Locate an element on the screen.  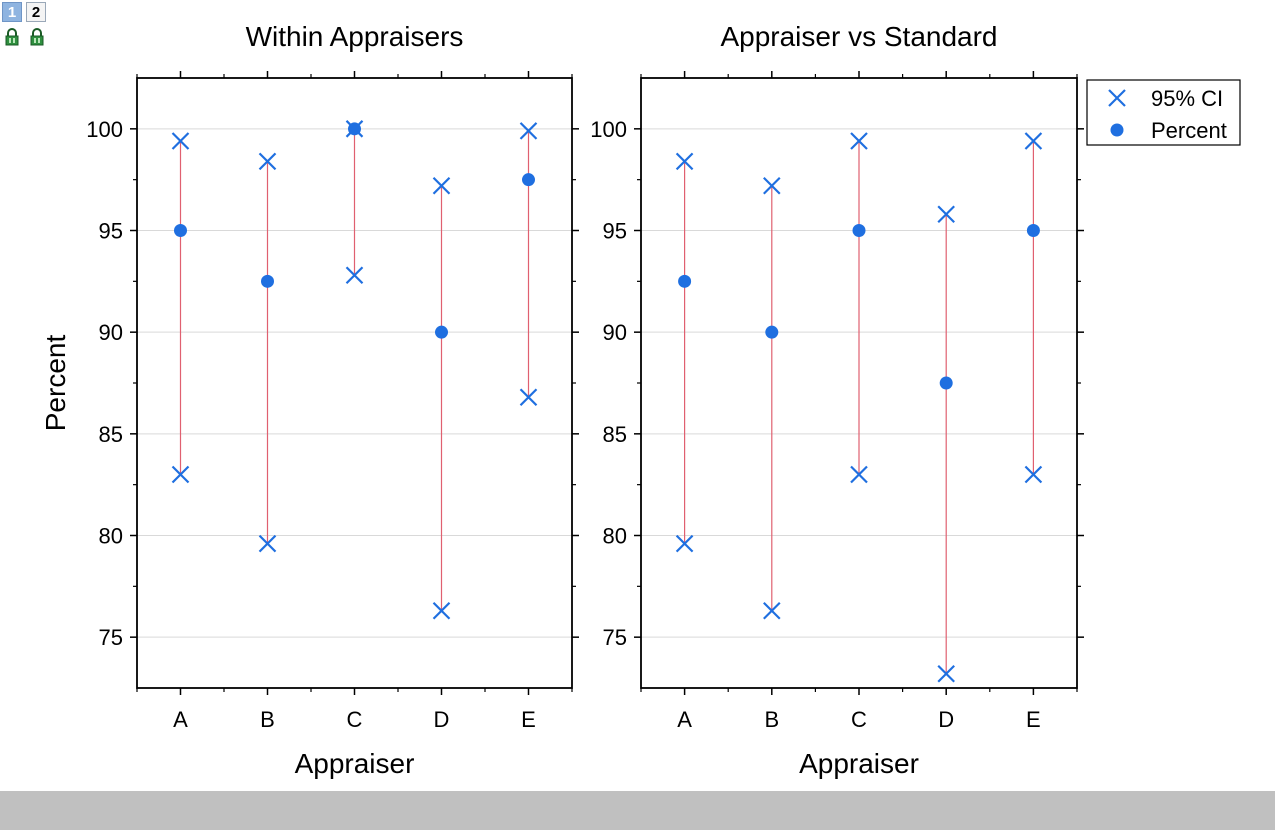
page-selector: 1 2 is located at coordinates (30, 25).